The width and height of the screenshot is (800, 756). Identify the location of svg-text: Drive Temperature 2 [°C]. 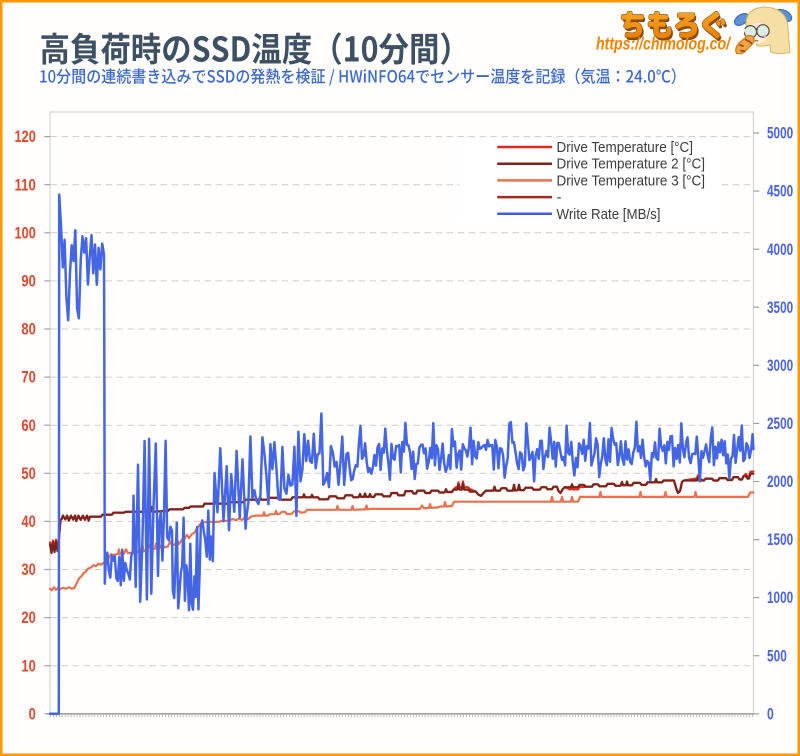
(631, 164).